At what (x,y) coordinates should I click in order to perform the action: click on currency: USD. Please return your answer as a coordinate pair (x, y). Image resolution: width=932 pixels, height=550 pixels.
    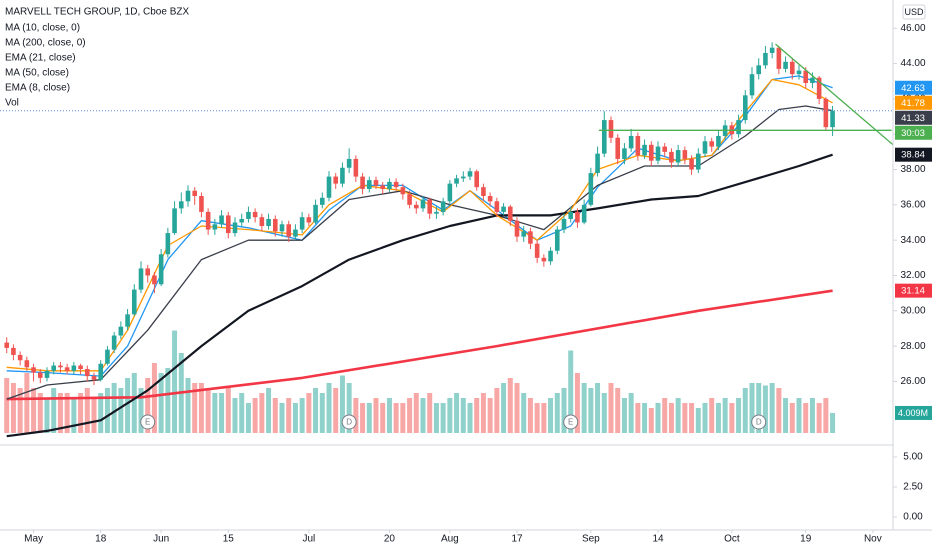
    Looking at the image, I should click on (914, 12).